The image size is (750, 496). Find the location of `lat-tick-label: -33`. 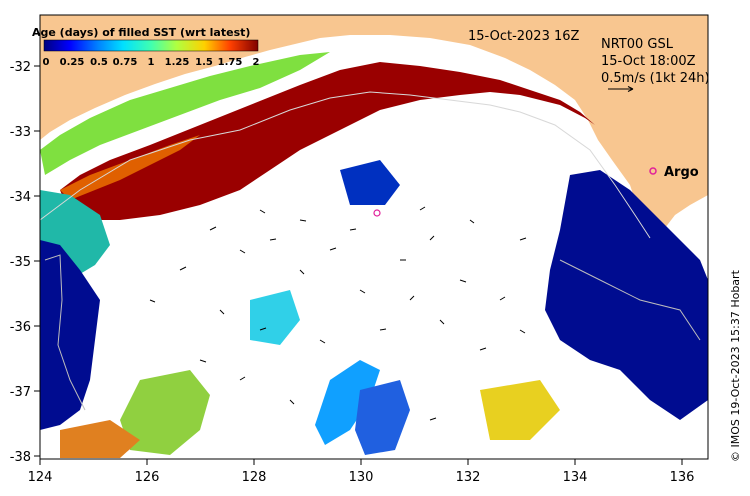

lat-tick-label: -33 is located at coordinates (20, 132).